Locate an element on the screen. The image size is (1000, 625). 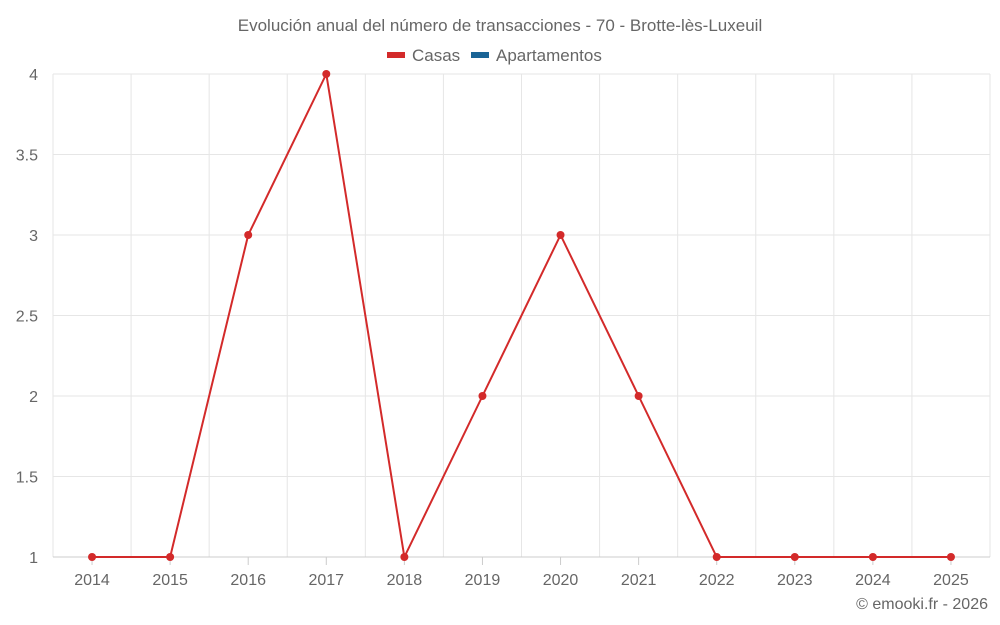
x-tick-label: 2023 is located at coordinates (795, 580).